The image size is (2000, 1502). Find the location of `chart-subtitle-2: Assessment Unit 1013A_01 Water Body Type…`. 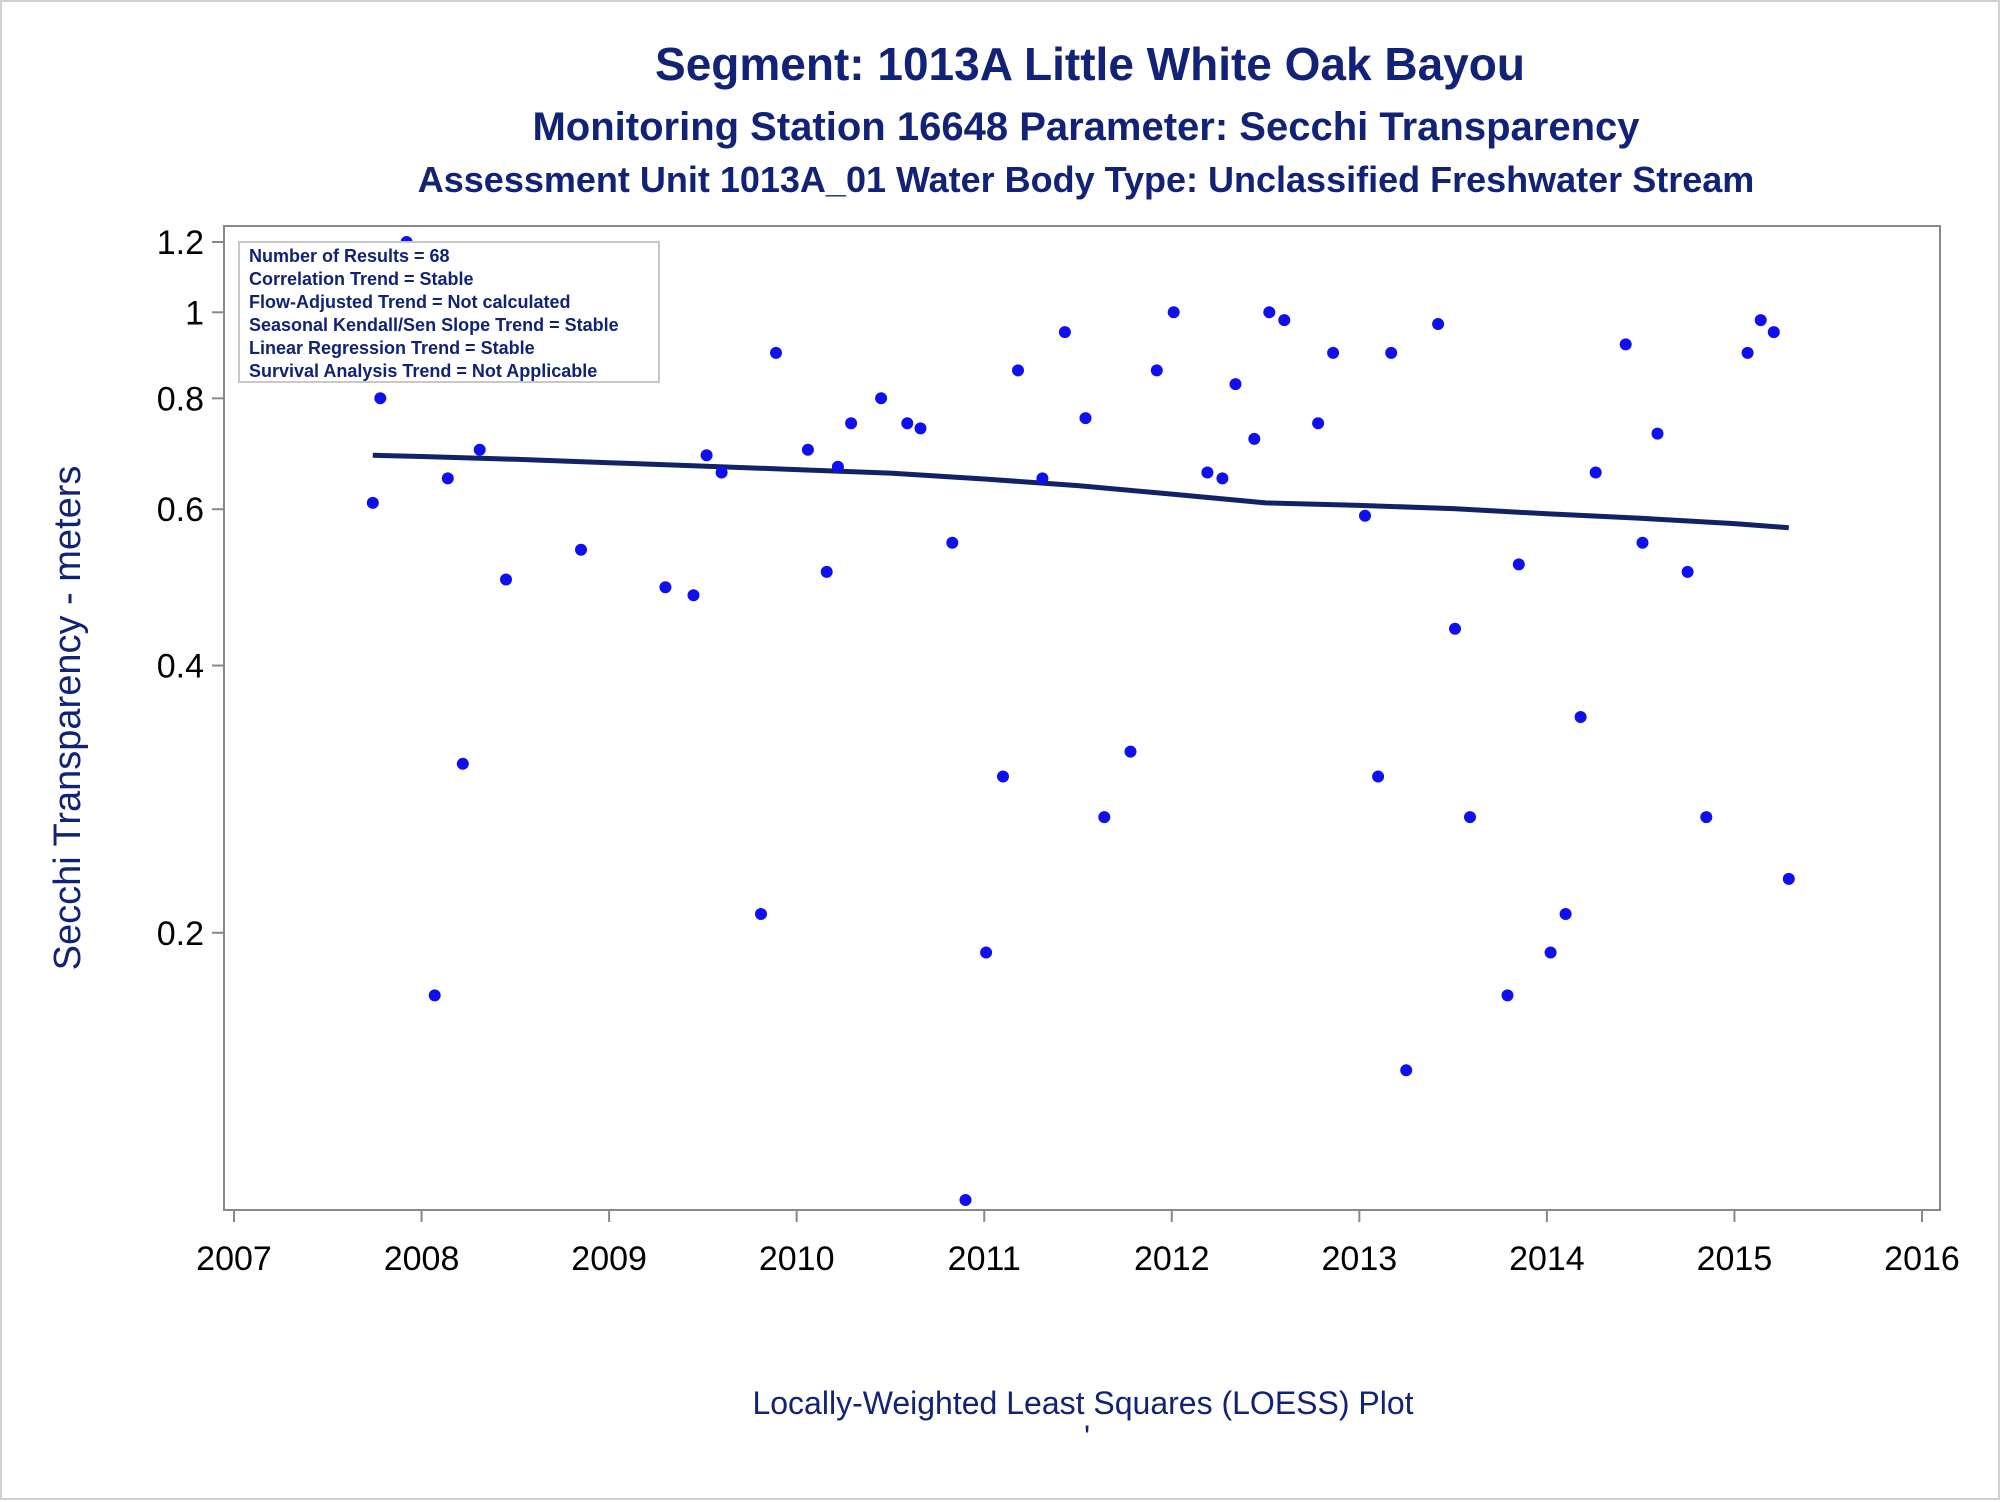

chart-subtitle-2: Assessment Unit 1013A_01 Water Body Type… is located at coordinates (1086, 179).